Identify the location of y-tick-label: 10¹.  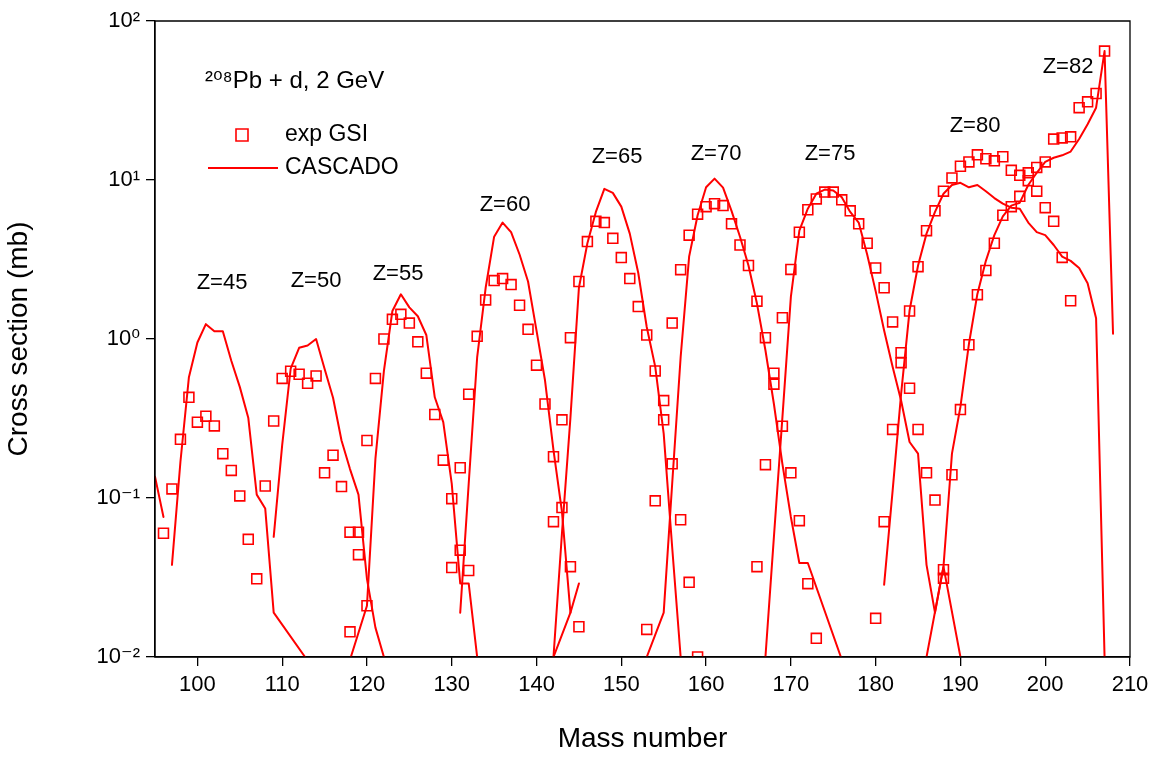
(124, 179).